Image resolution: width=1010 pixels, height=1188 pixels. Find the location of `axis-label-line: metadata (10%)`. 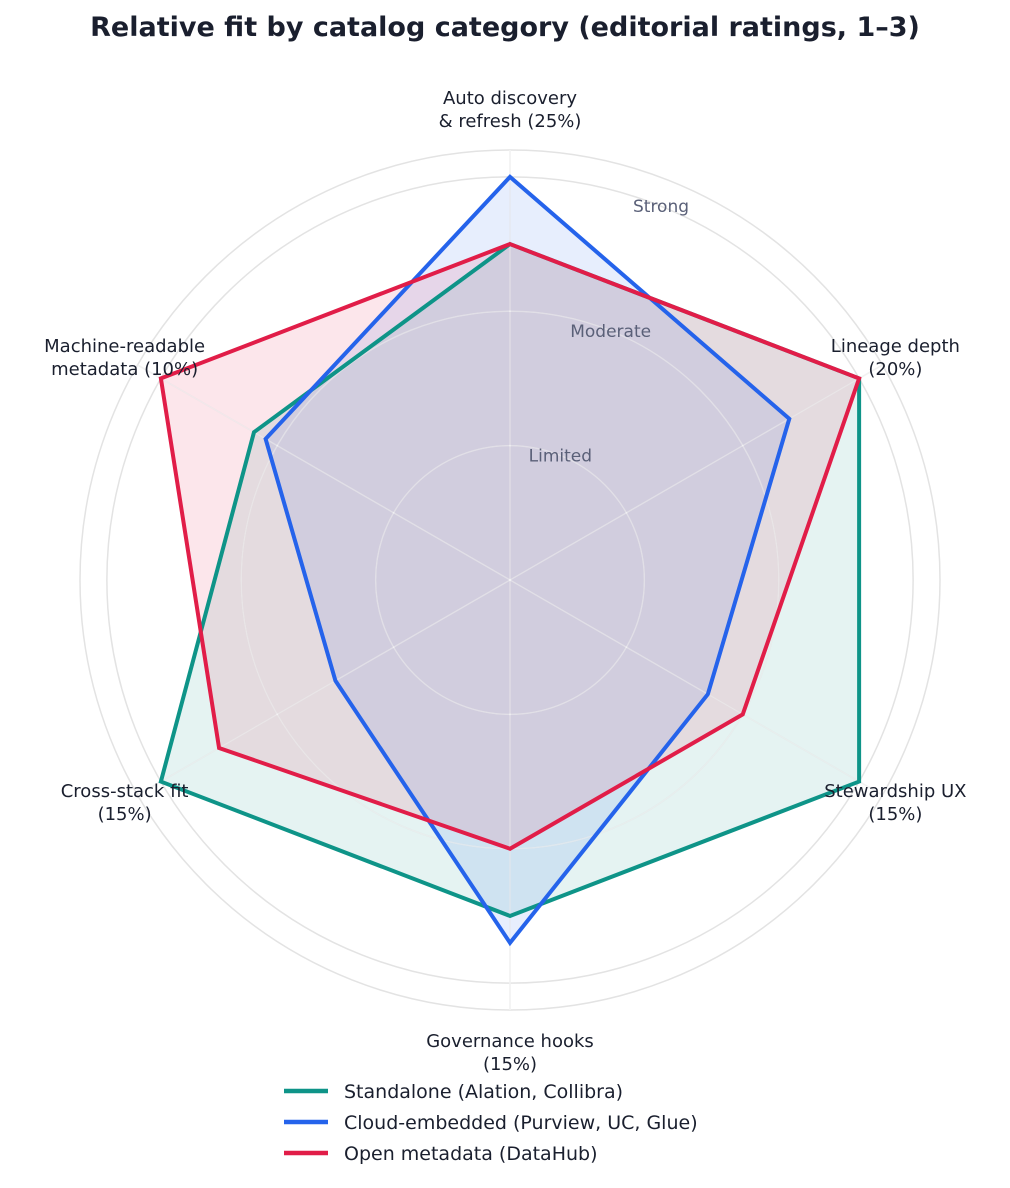

axis-label-line: metadata (10%) is located at coordinates (124, 369).